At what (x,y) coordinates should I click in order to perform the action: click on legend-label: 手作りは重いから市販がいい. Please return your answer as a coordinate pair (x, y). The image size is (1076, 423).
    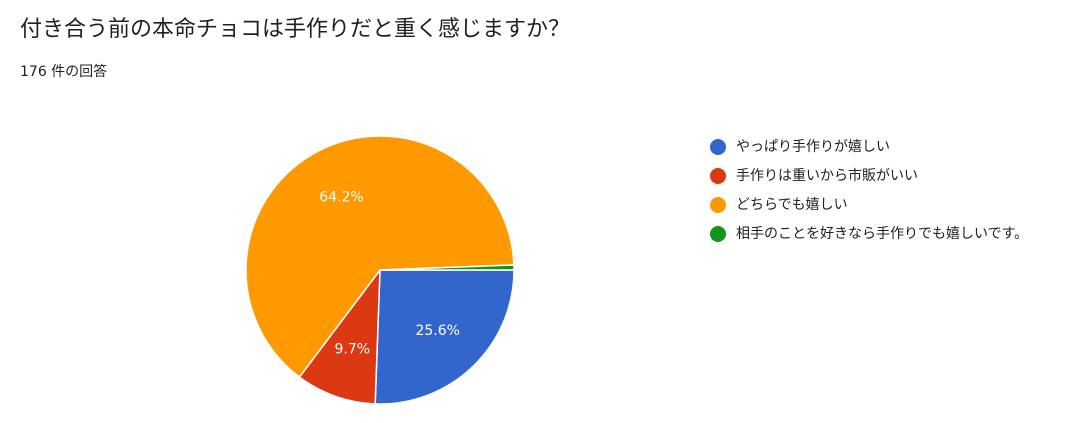
    Looking at the image, I should click on (827, 176).